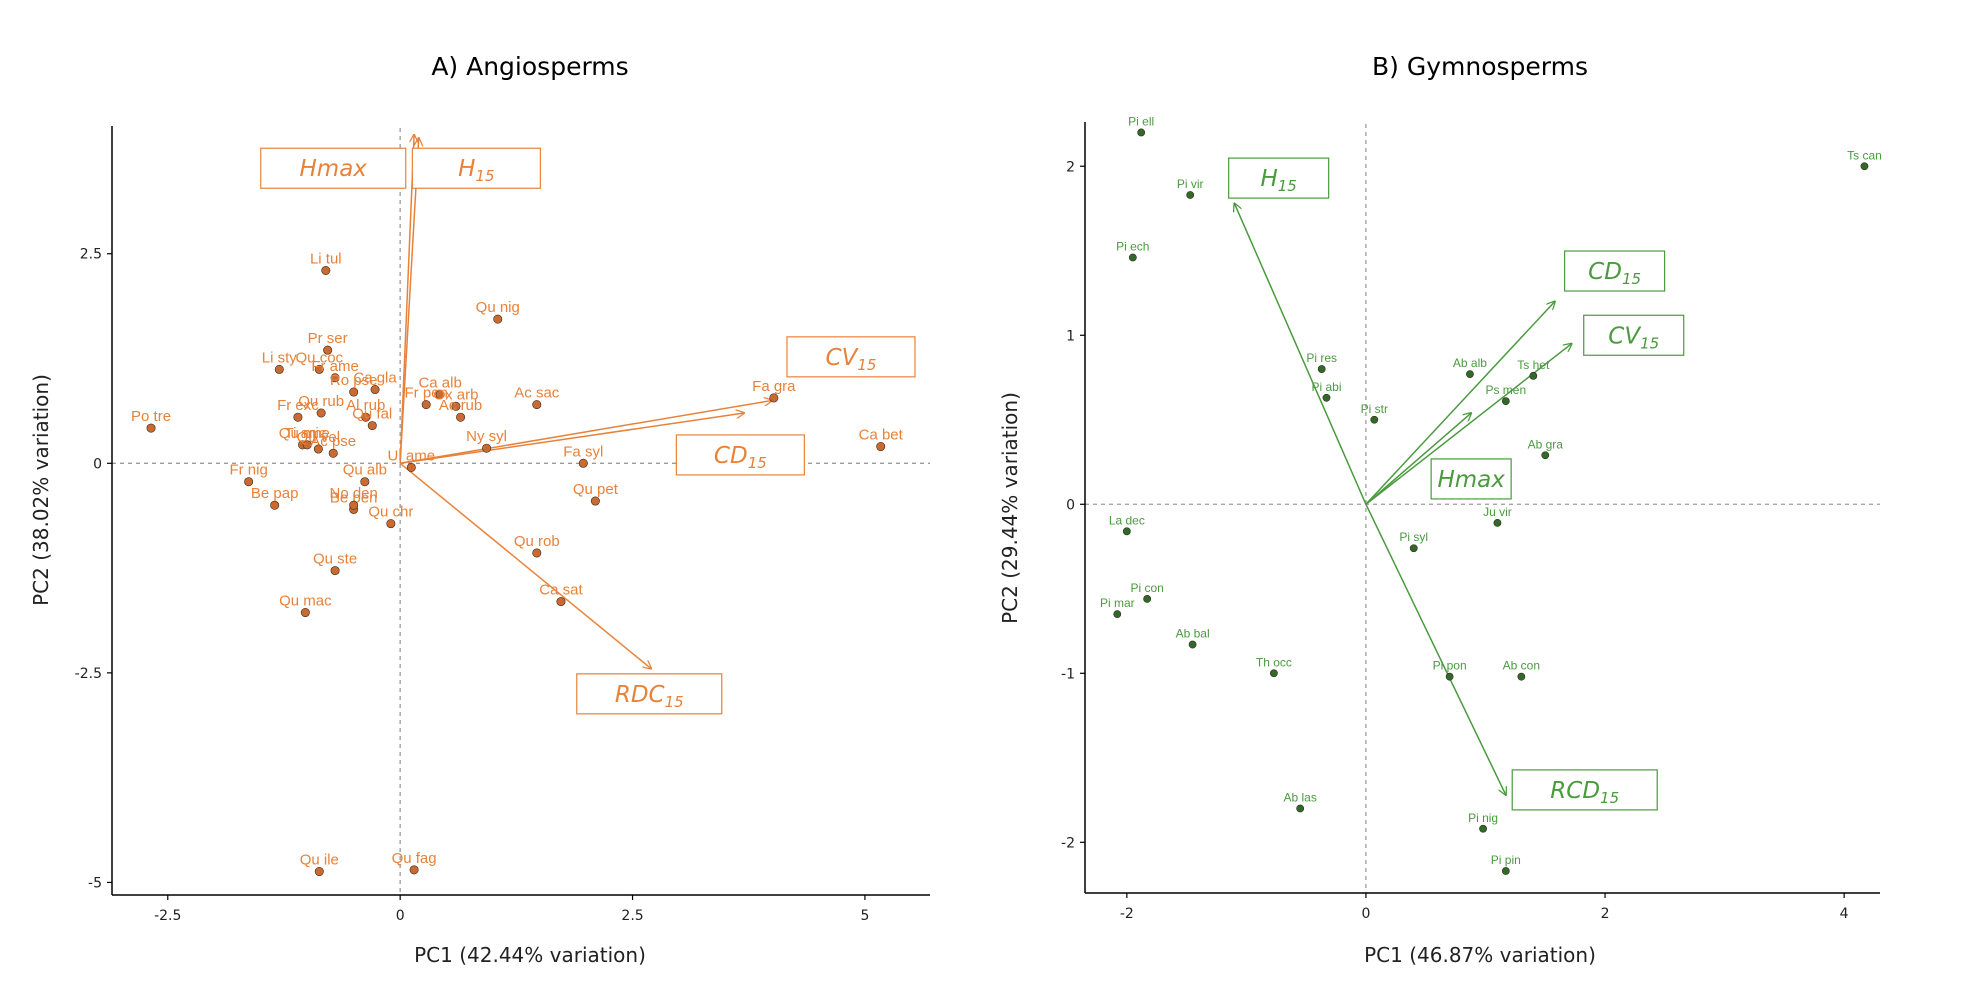  What do you see at coordinates (1127, 914) in the screenshot?
I see `x-tick-label: -2` at bounding box center [1127, 914].